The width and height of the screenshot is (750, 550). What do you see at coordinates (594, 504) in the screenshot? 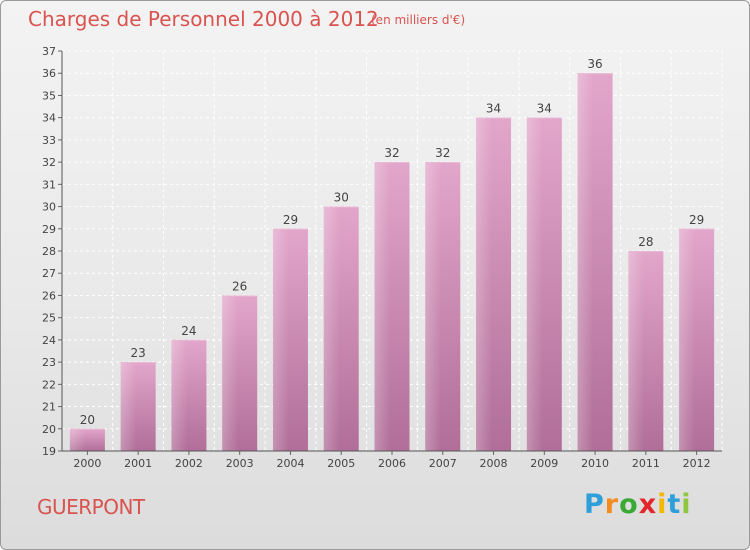
I see `logo-letter: P` at bounding box center [594, 504].